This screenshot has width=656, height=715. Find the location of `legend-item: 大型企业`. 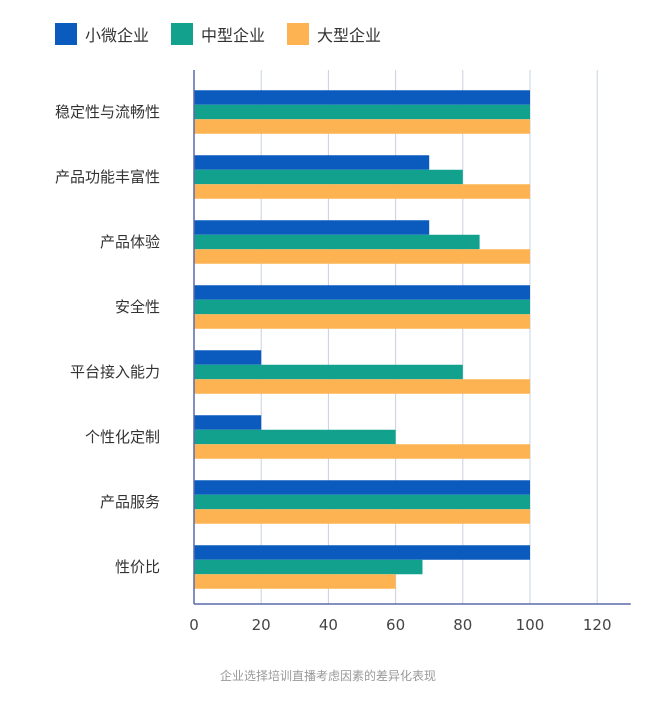

legend-item: 大型企业 is located at coordinates (334, 34).